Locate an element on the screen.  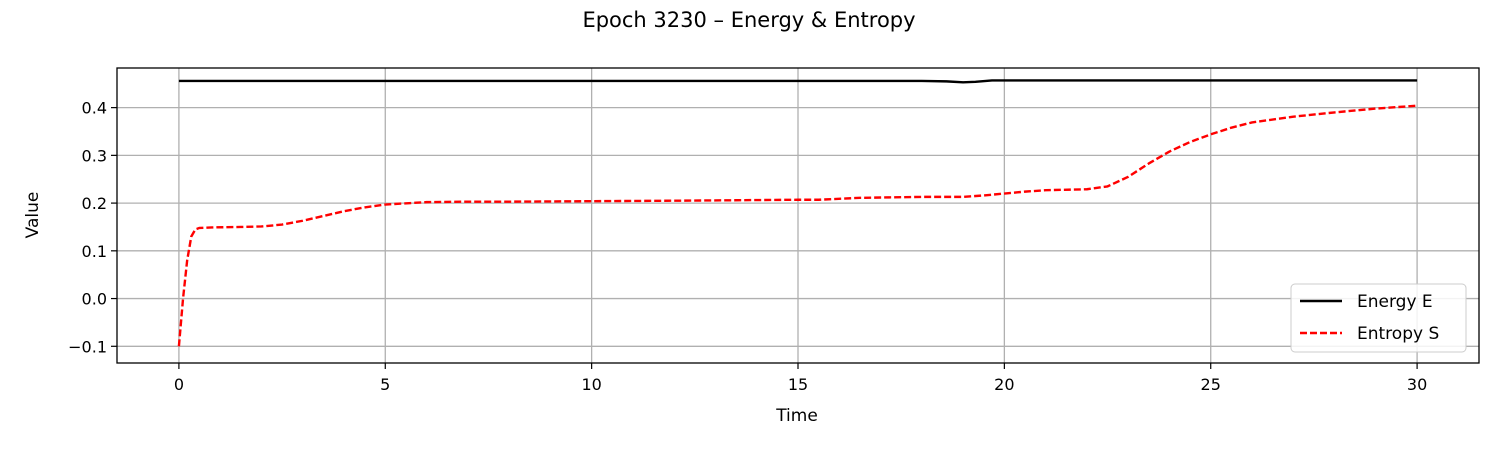
x-tick-label: 0 is located at coordinates (179, 384).